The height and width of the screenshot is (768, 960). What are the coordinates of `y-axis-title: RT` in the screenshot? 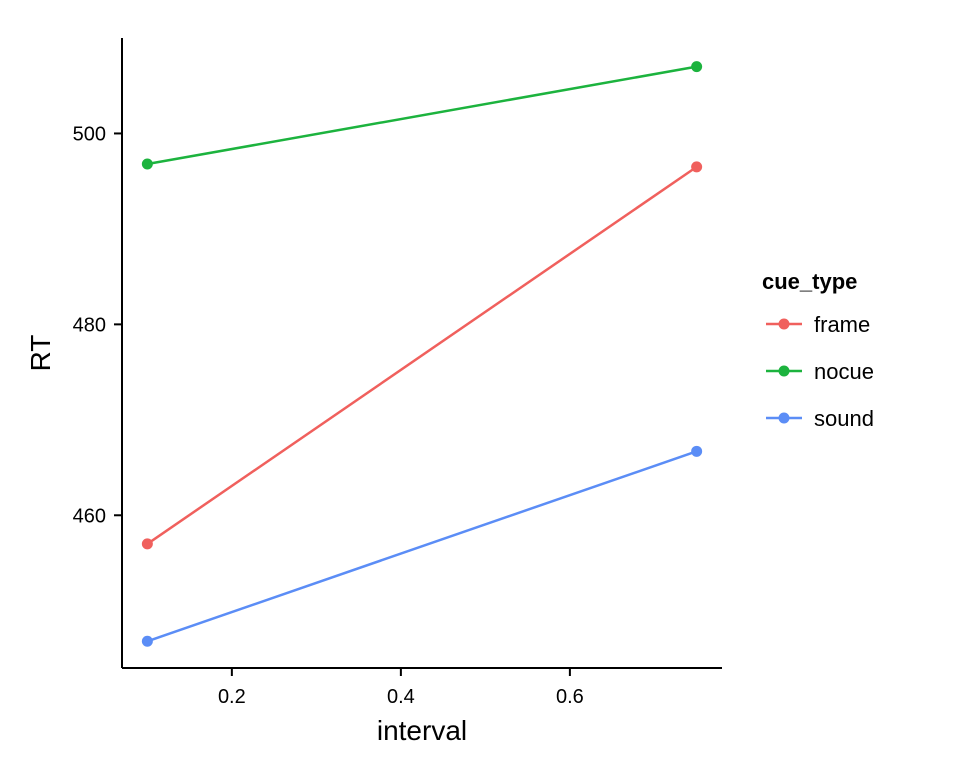 It's located at (40, 353).